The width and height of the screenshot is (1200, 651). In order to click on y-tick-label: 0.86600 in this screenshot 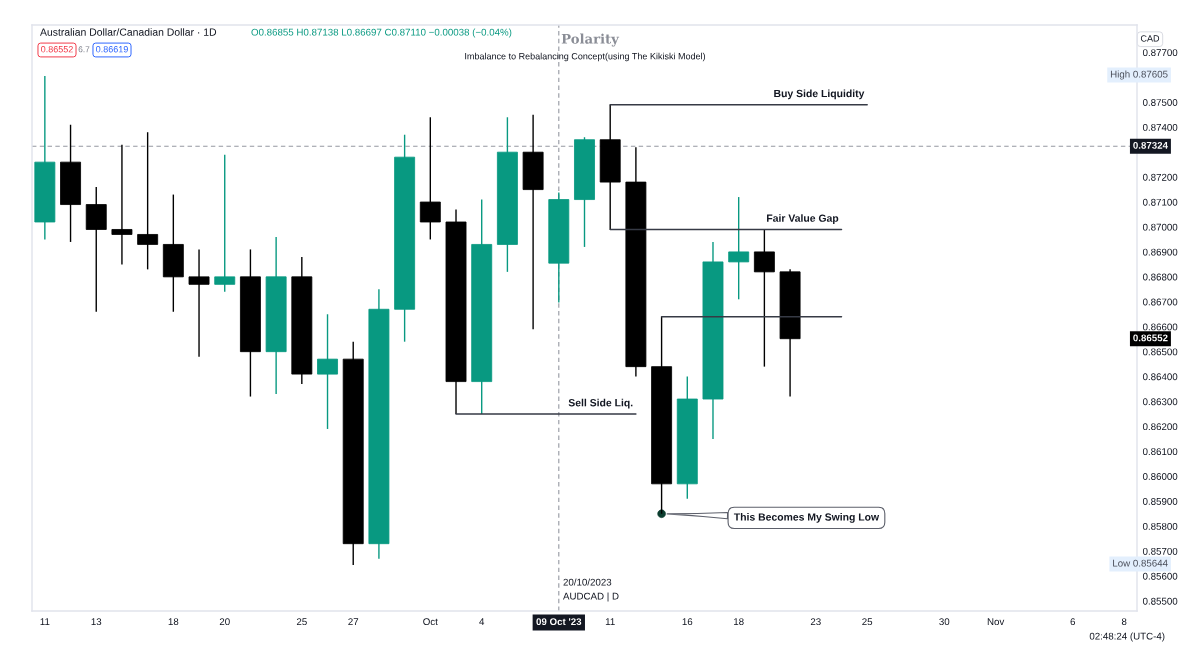, I will do `click(1160, 327)`.